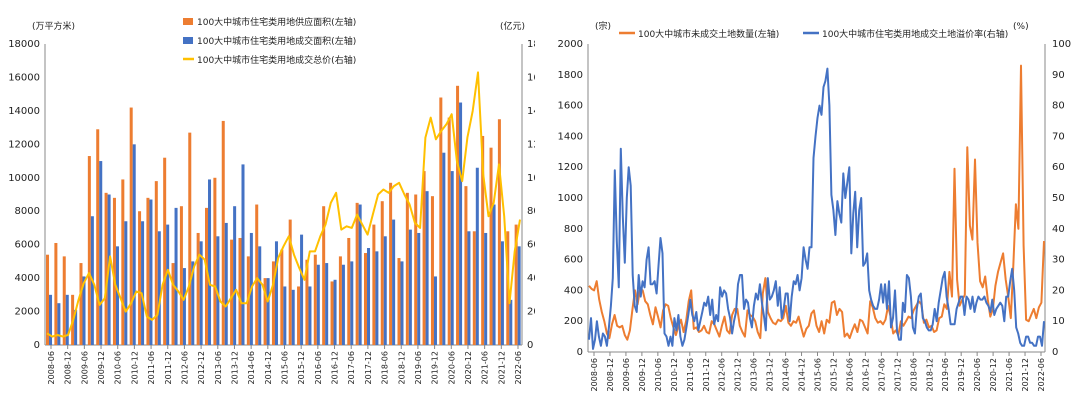  What do you see at coordinates (1025, 374) in the screenshot?
I see `x-tick-label: 2021-12` at bounding box center [1025, 374].